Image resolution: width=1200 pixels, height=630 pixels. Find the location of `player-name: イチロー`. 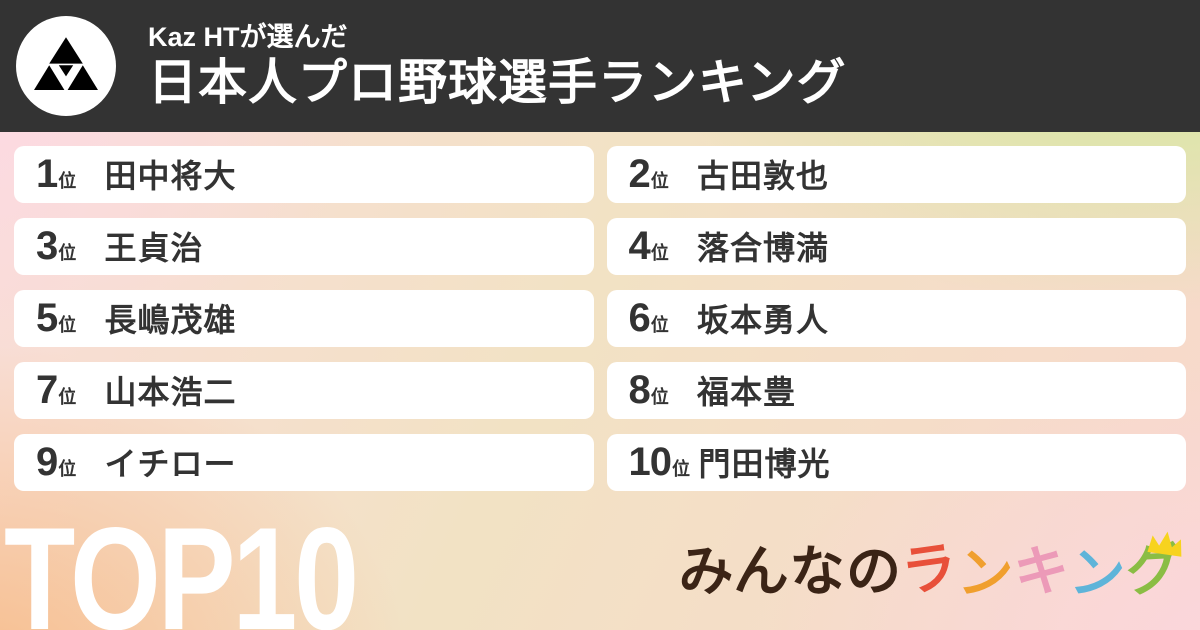

player-name: イチロー is located at coordinates (170, 464).